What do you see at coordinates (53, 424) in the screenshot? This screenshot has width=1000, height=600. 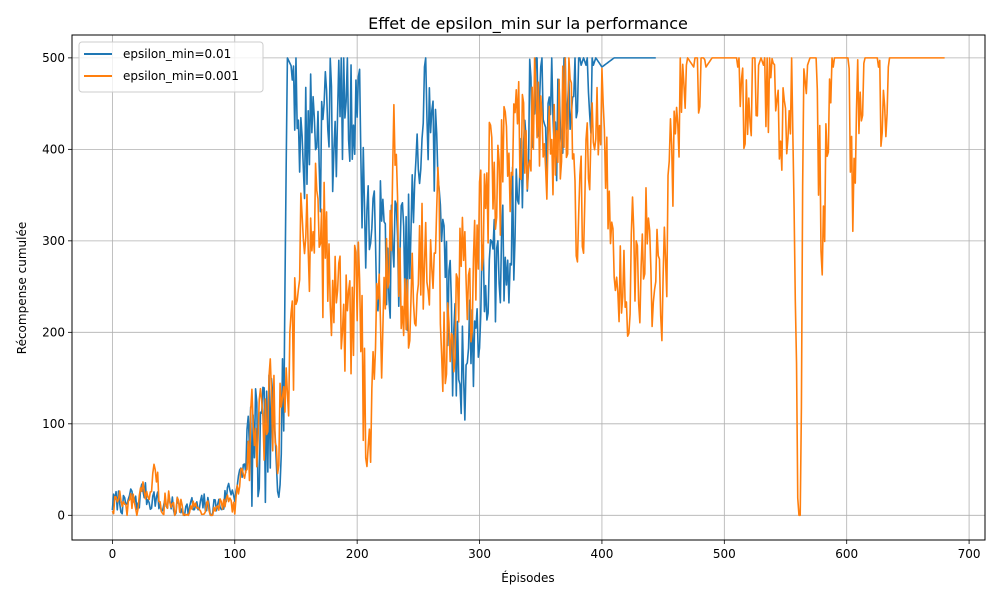 I see `y-tick-label: 100` at bounding box center [53, 424].